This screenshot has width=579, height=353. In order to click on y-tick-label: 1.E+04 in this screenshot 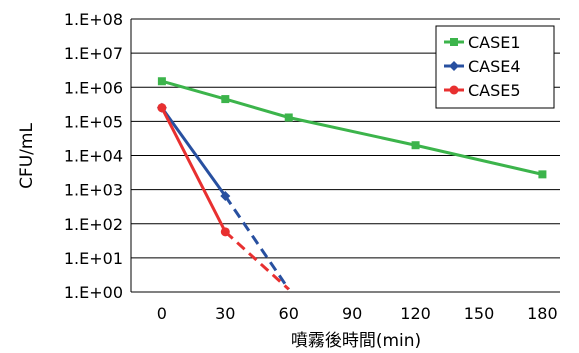, I will do `click(93, 156)`.